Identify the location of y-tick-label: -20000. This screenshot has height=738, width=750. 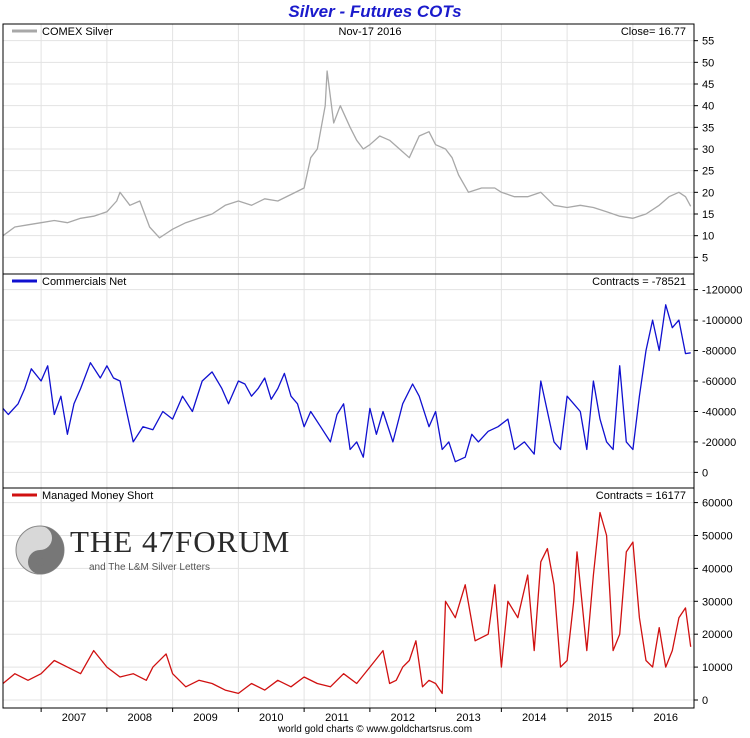
(719, 443).